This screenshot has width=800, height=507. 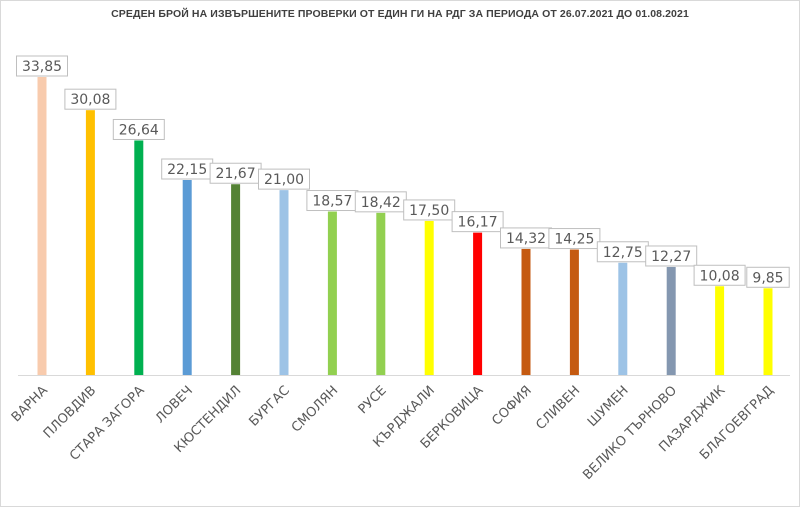 What do you see at coordinates (511, 405) in the screenshot?
I see `category-label-11: СОФИЯ` at bounding box center [511, 405].